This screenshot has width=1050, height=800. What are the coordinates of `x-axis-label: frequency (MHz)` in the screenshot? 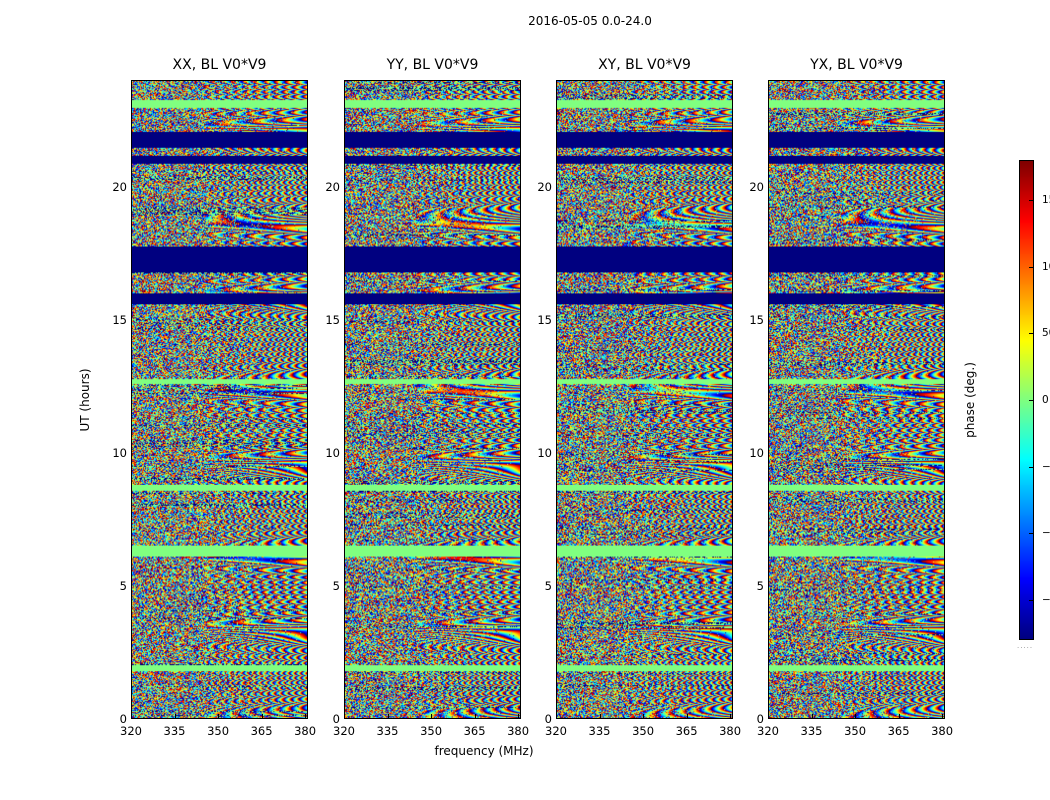 It's located at (484, 751).